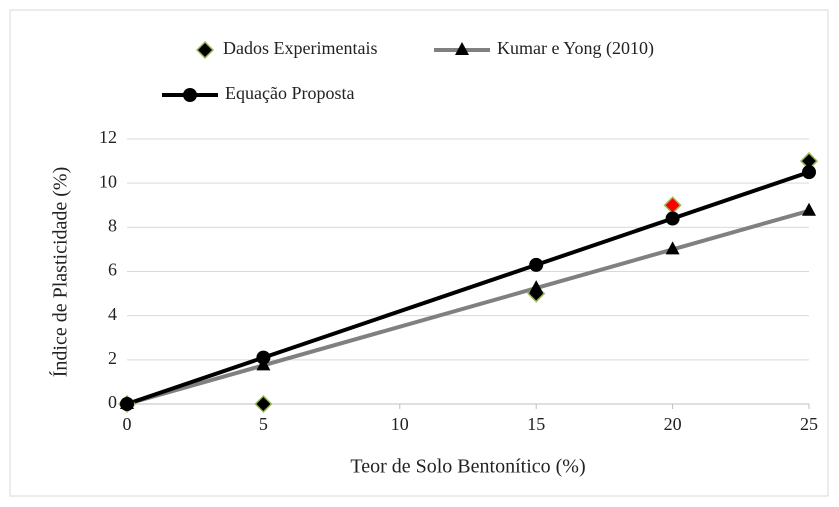  I want to click on legend-label: Kumar e Yong (2010), so click(575, 48).